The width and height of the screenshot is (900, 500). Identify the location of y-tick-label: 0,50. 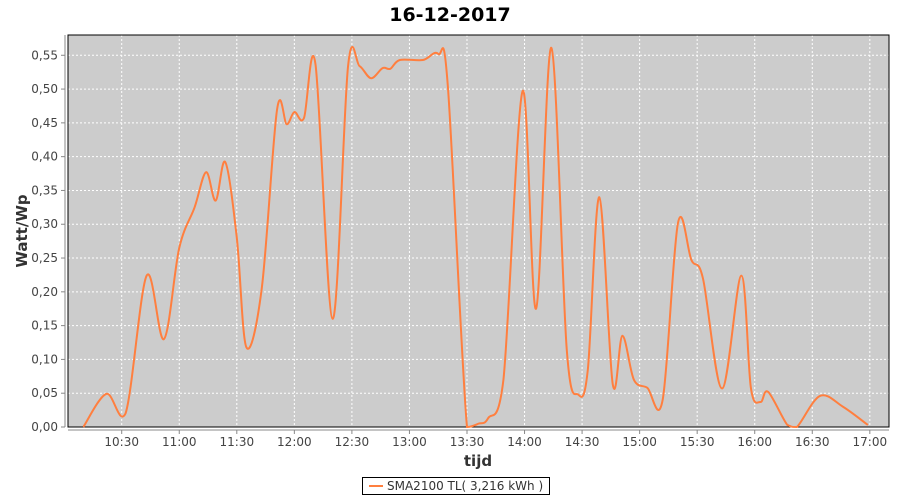
(44, 89).